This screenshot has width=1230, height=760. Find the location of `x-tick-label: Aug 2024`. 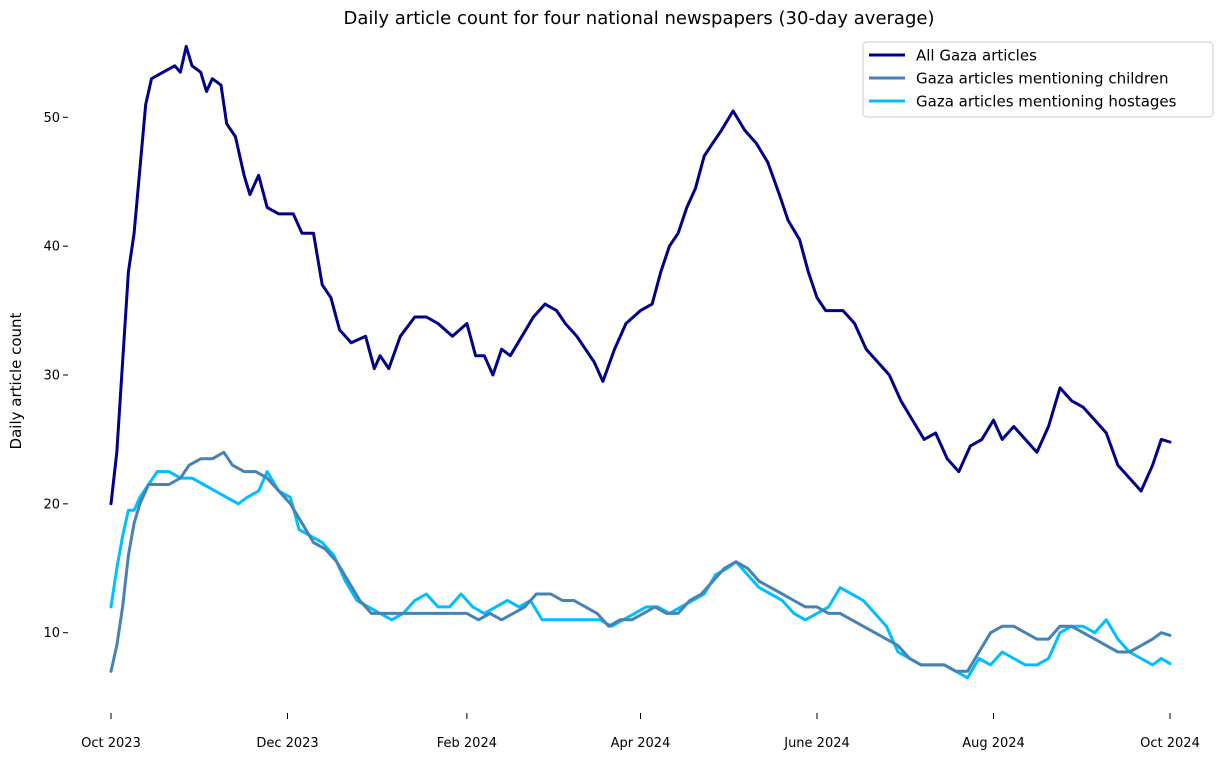

x-tick-label: Aug 2024 is located at coordinates (993, 743).